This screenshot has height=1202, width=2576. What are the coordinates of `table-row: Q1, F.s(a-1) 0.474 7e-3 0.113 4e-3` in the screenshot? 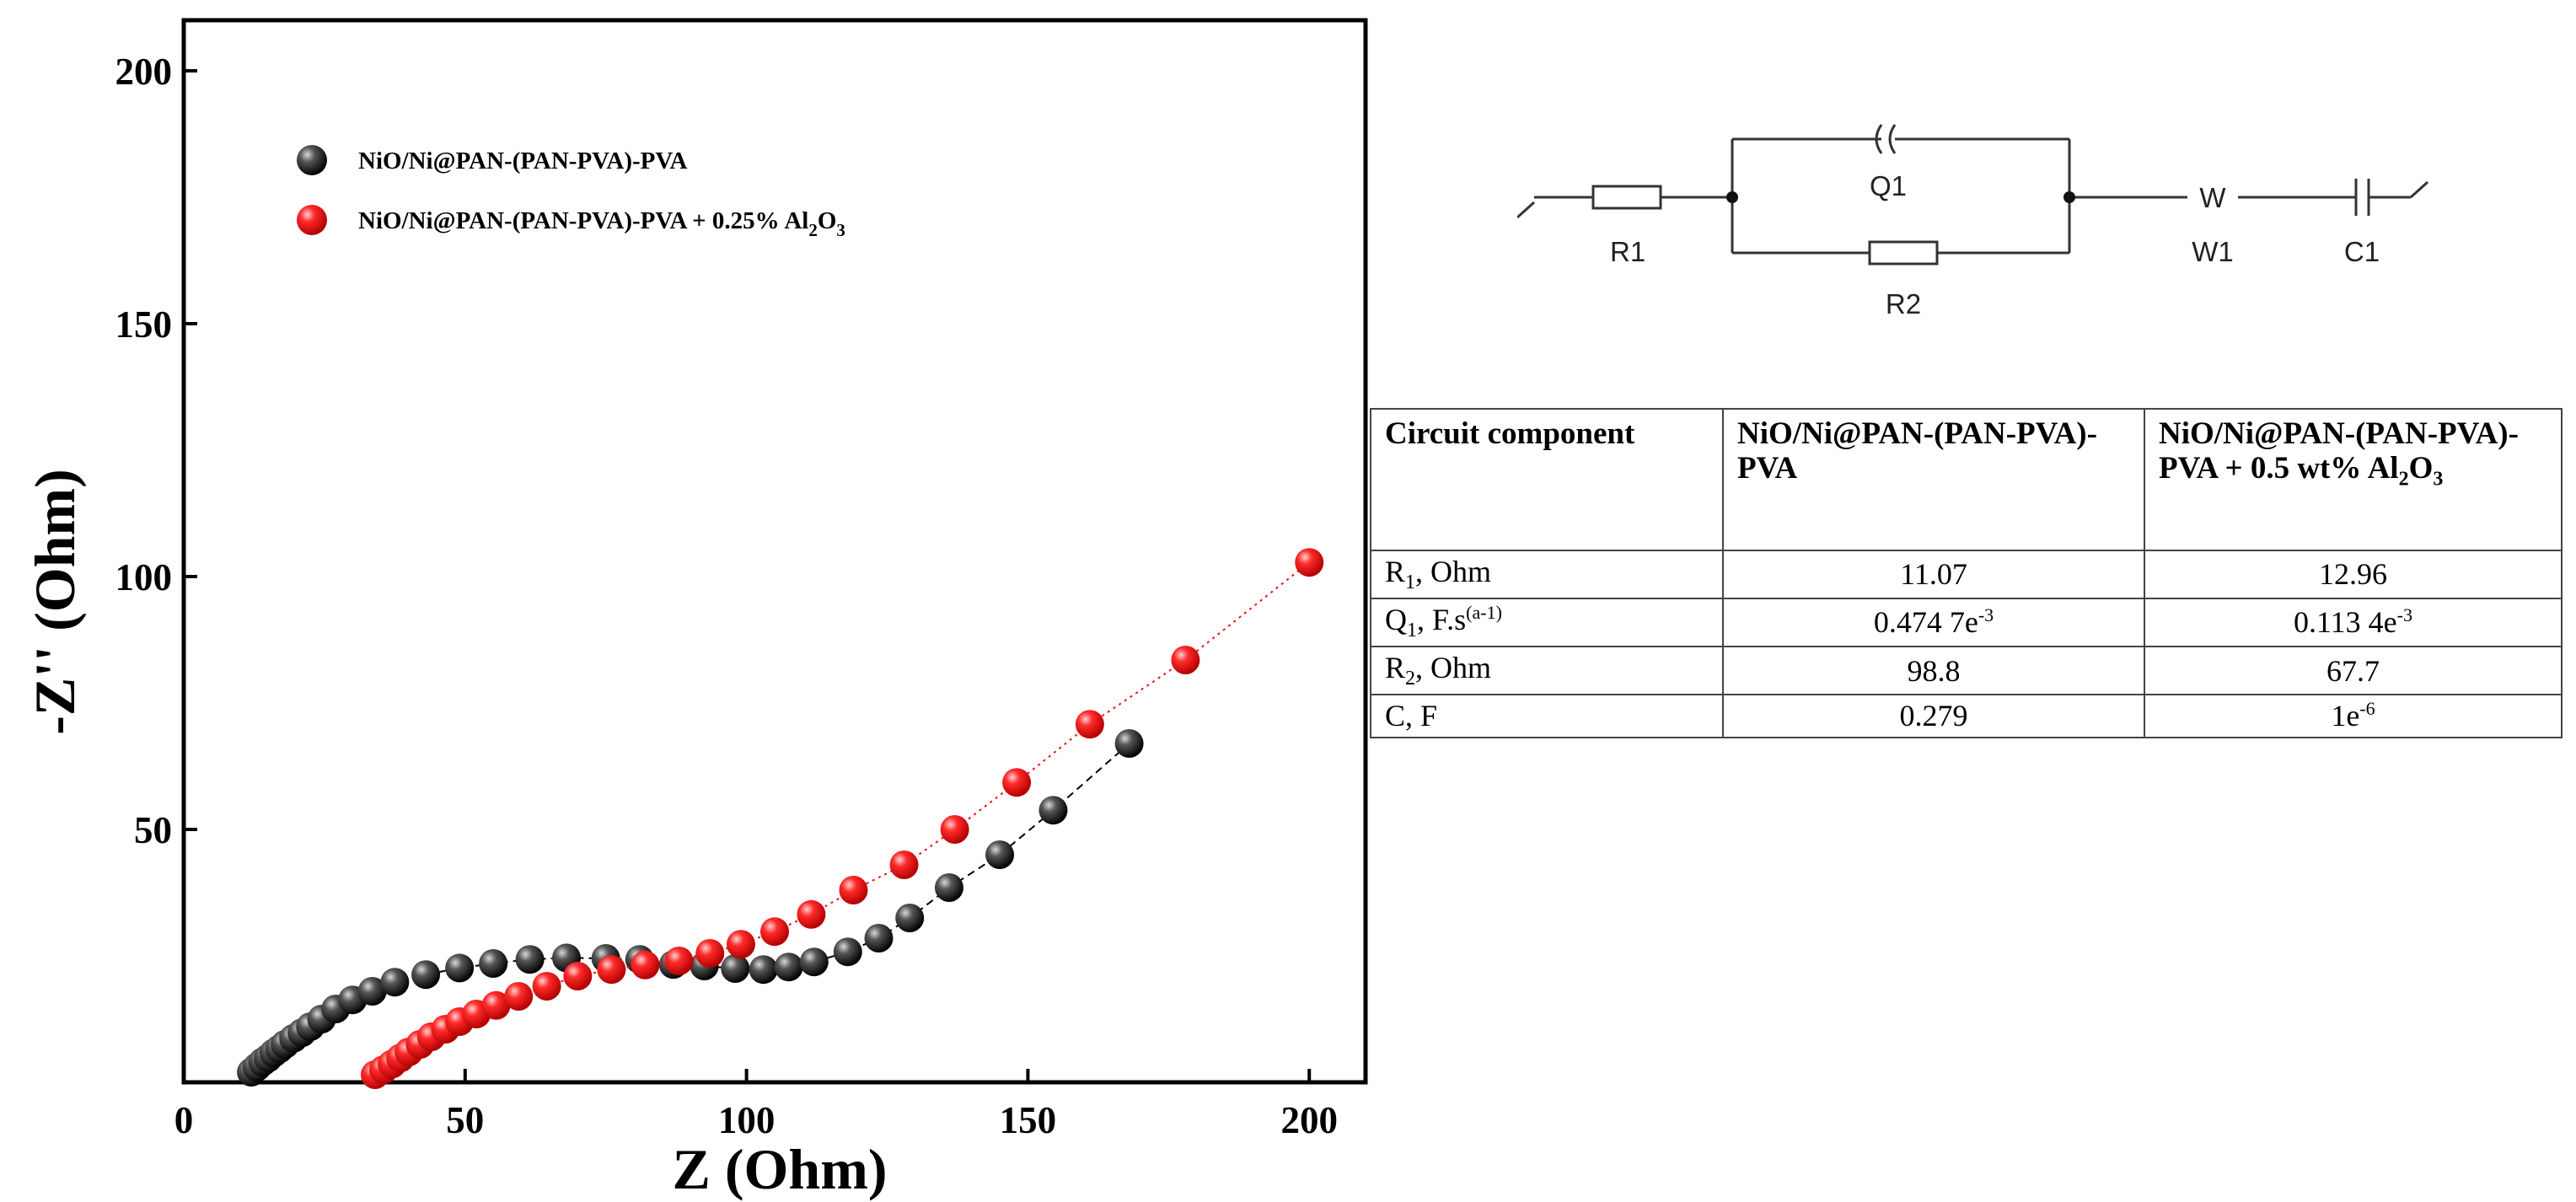 It's located at (1966, 623).